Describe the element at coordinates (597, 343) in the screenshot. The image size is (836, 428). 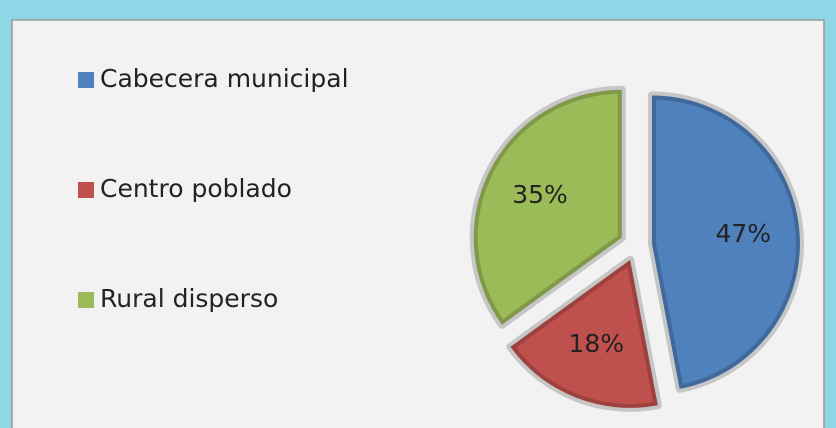
I see `slice-label: 18%` at that location.